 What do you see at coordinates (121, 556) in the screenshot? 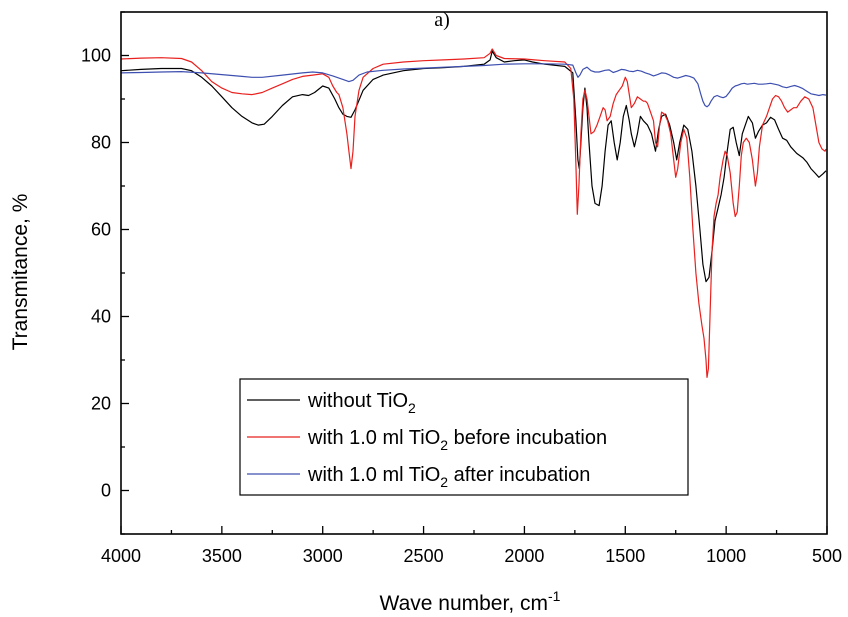
I see `x-tick-label: 4000` at bounding box center [121, 556].